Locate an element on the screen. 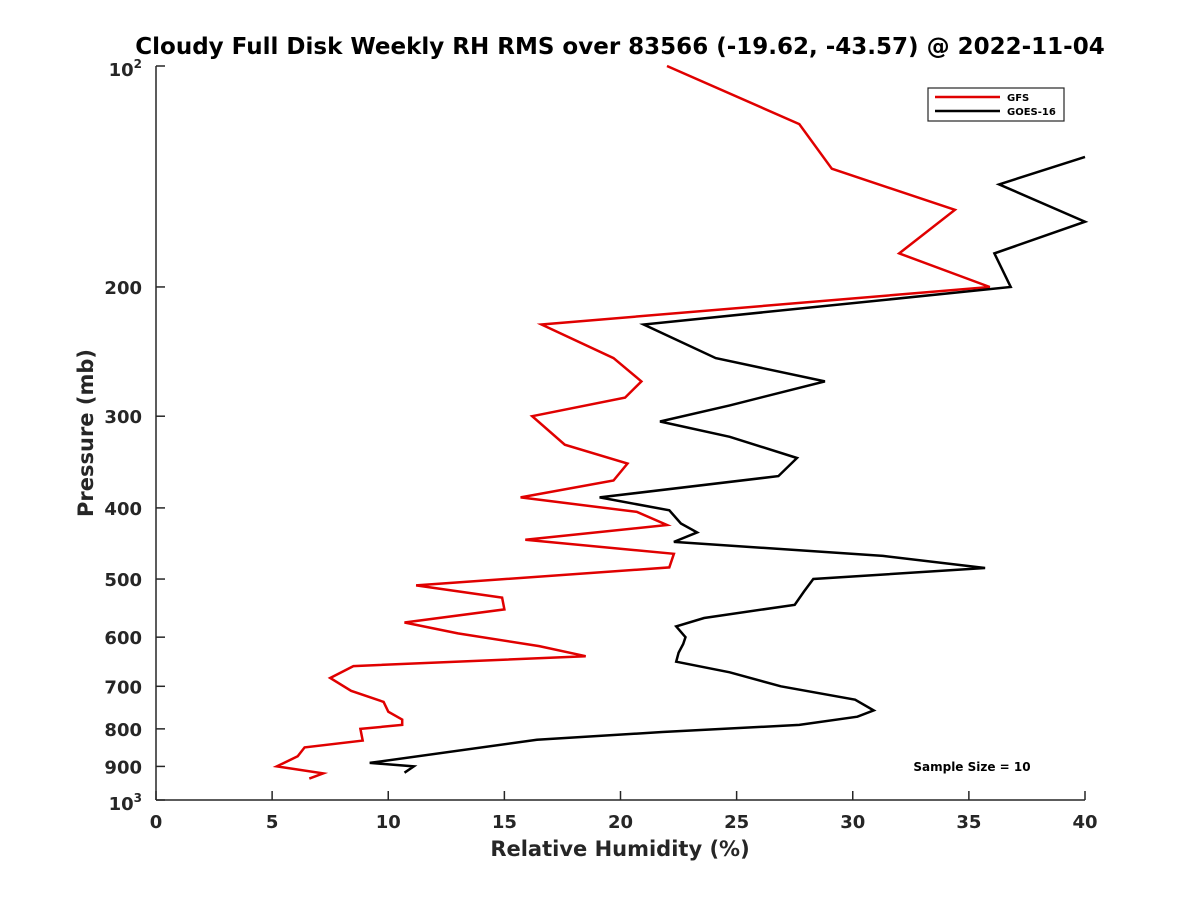  y-axis-bottom-label: 103 is located at coordinates (125, 803).